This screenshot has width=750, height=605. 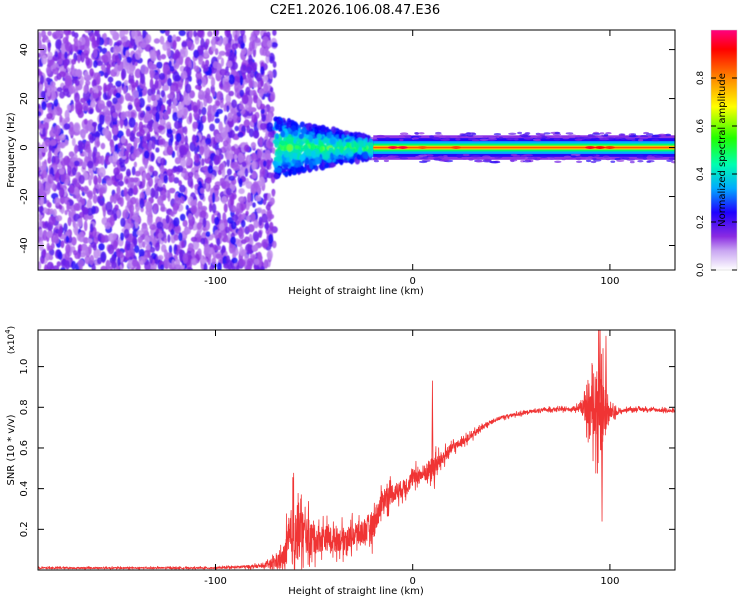 I want to click on y-tick-label: 0.2, so click(x=24, y=529).